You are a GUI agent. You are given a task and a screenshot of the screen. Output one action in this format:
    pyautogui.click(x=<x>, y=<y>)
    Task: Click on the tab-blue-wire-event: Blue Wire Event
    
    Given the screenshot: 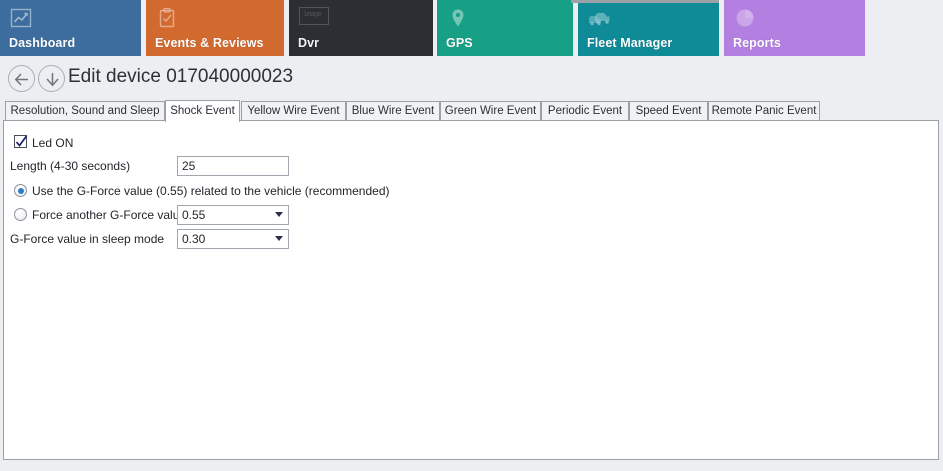 What is the action you would take?
    pyautogui.click(x=393, y=111)
    